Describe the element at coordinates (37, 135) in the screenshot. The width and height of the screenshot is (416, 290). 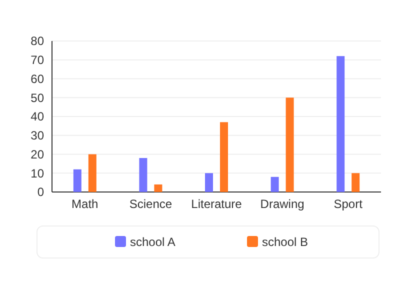
I see `y-tick-label: 30` at that location.